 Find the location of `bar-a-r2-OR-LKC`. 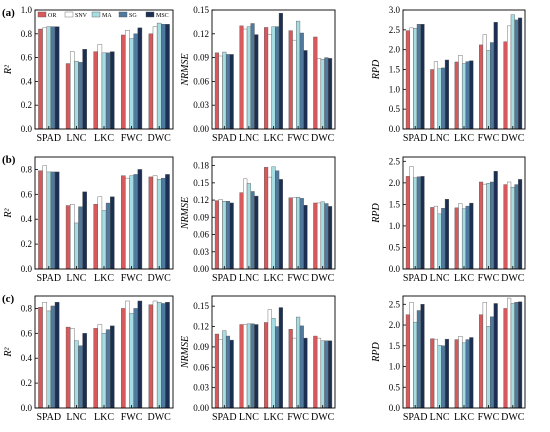

bar-a-r2-OR-LKC is located at coordinates (95, 90).